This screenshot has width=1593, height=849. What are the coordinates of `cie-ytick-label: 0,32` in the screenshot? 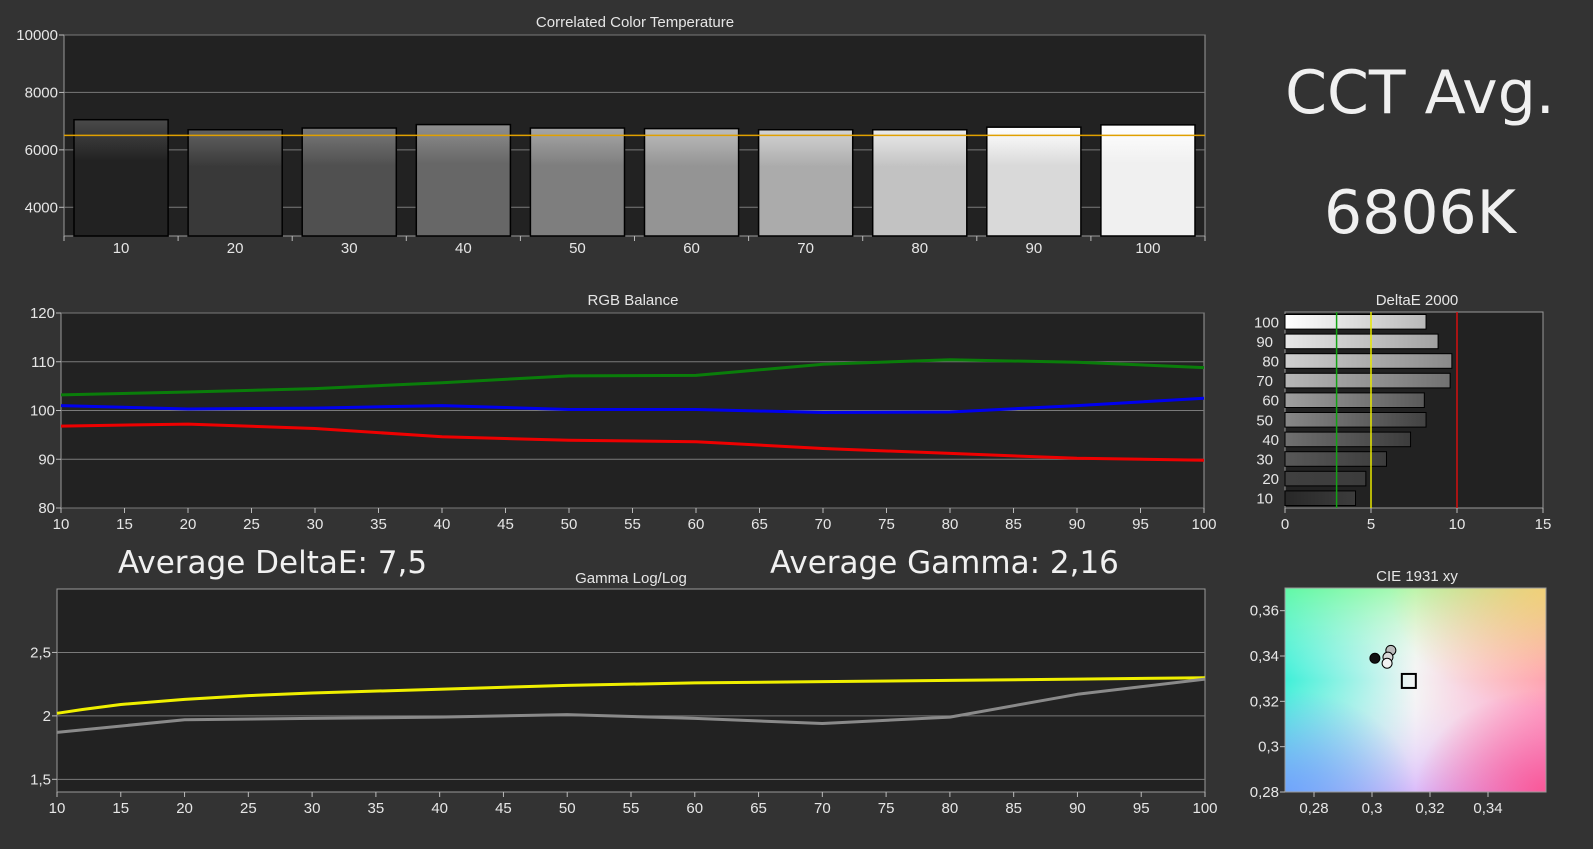 It's located at (1264, 701).